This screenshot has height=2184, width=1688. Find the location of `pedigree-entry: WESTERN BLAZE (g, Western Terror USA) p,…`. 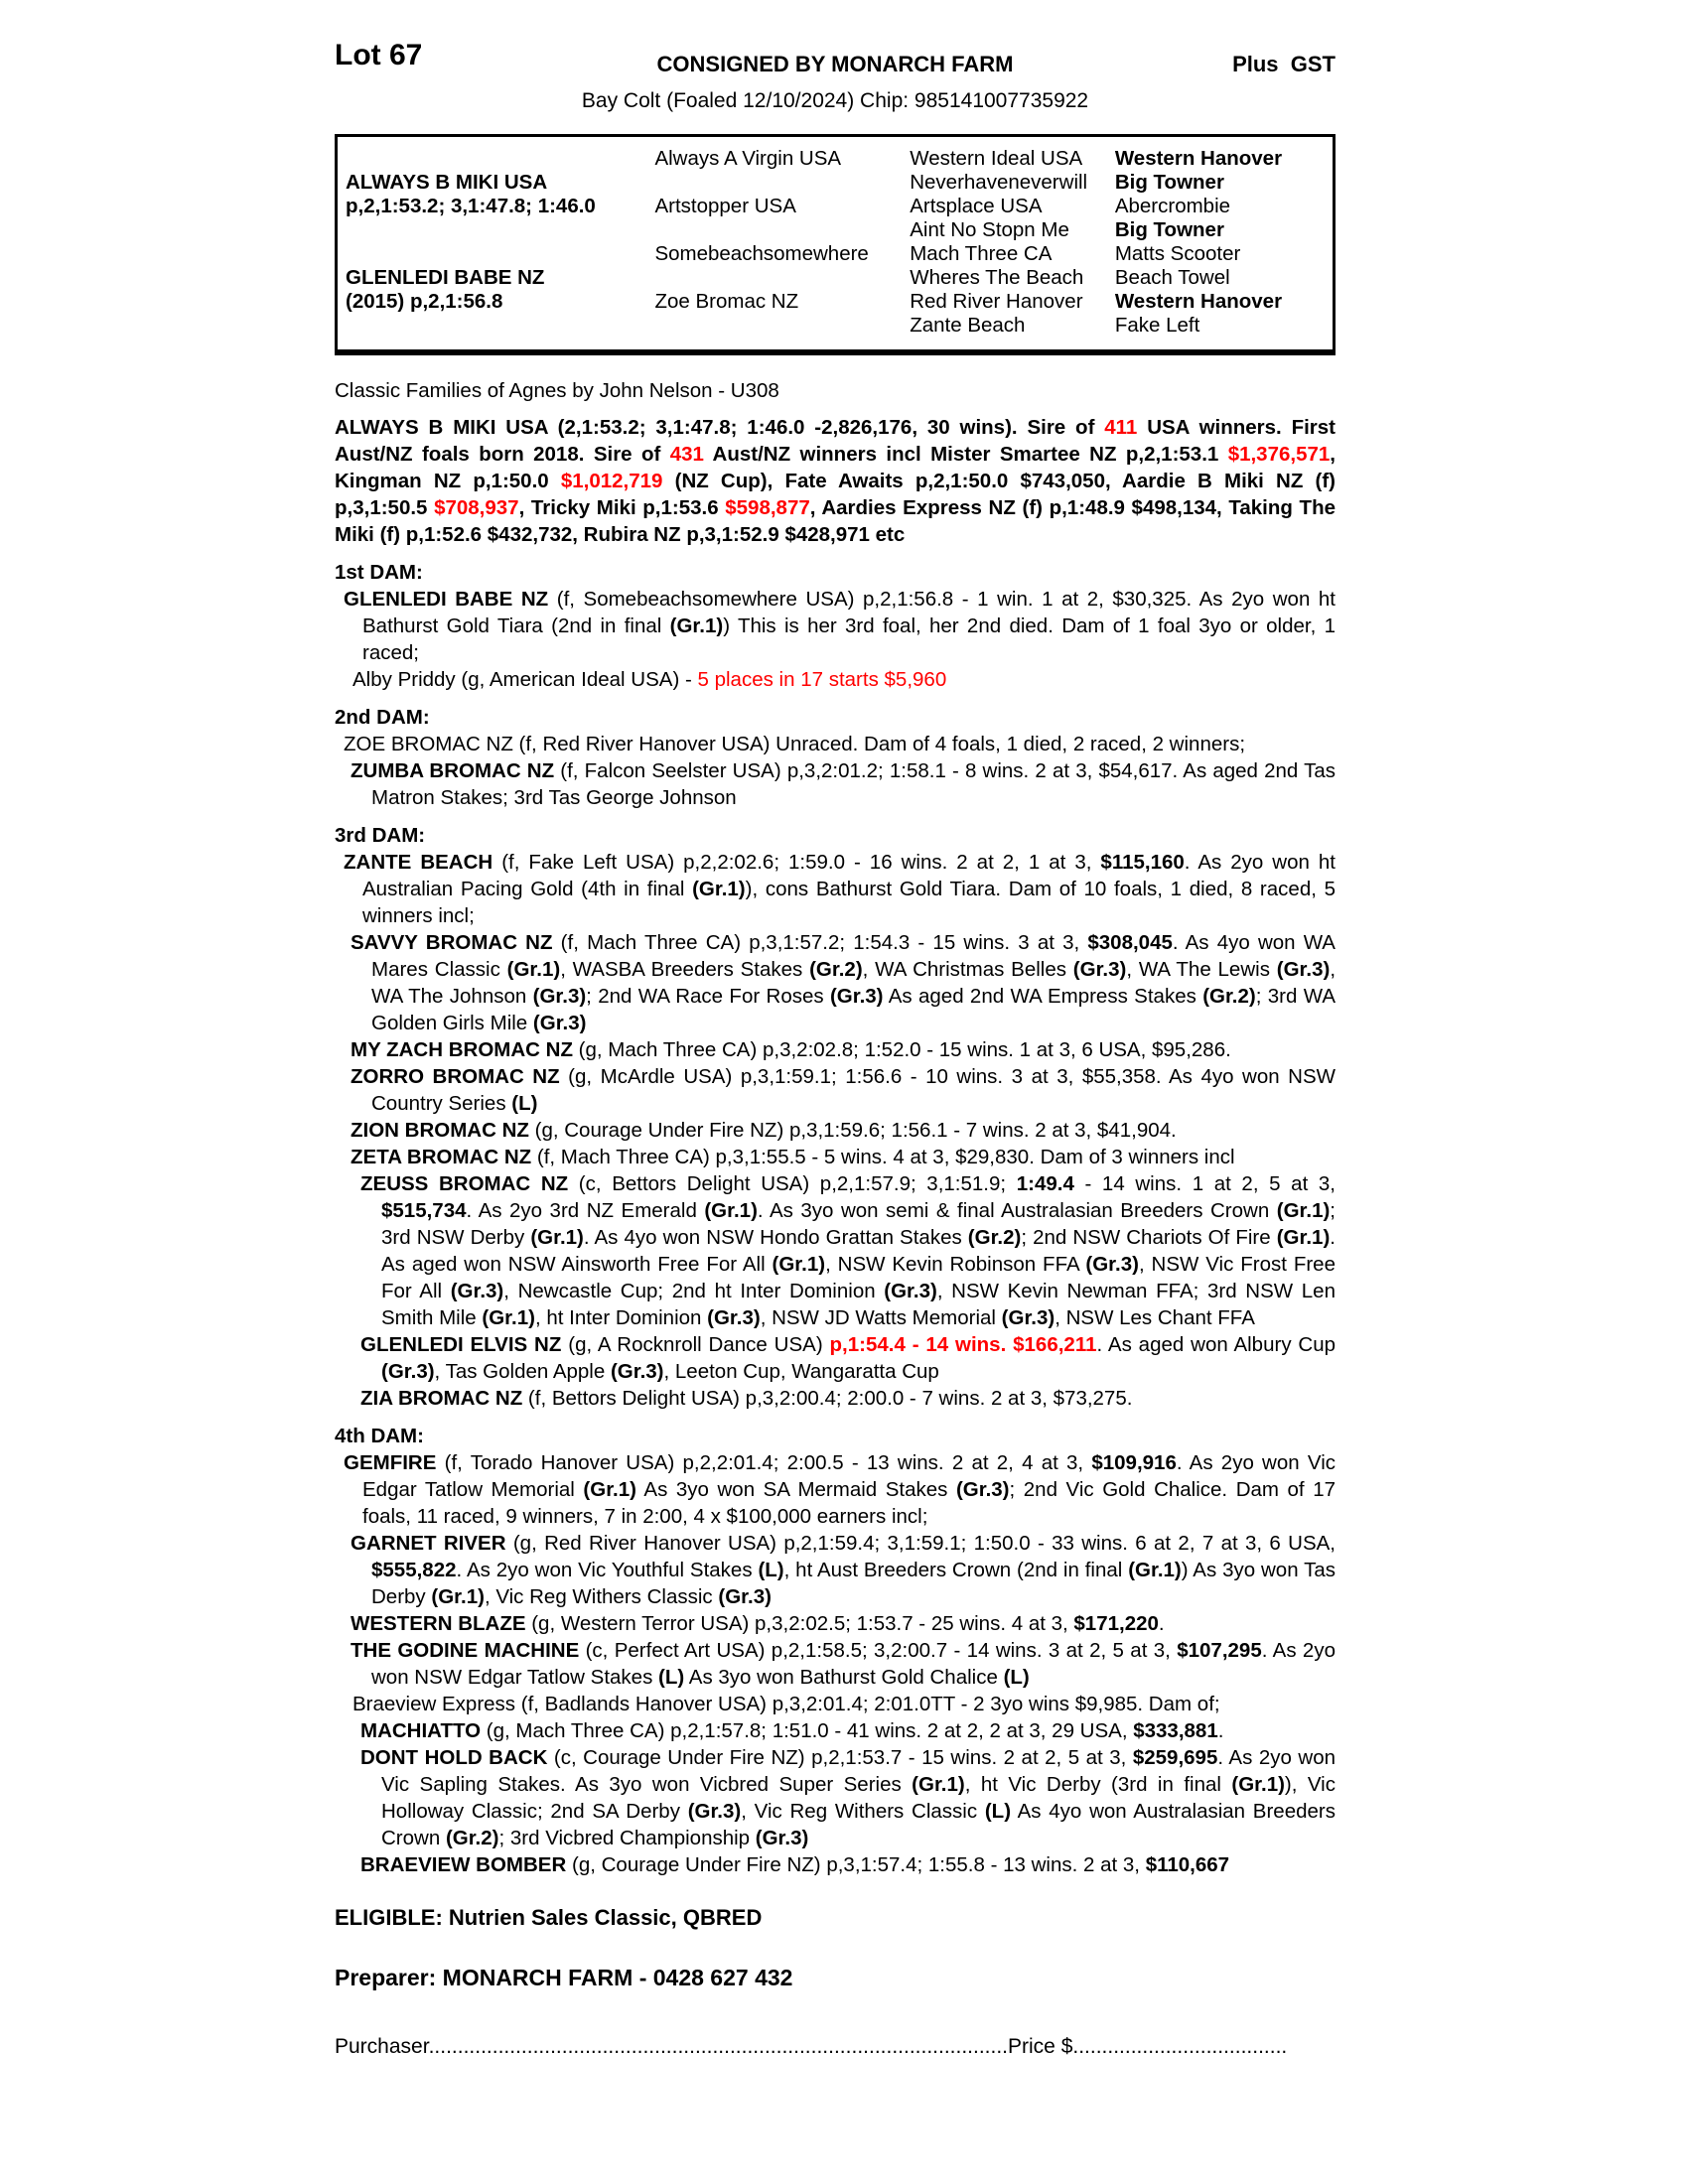

pedigree-entry: WESTERN BLAZE (g, Western Terror USA) p,… is located at coordinates (835, 1623).